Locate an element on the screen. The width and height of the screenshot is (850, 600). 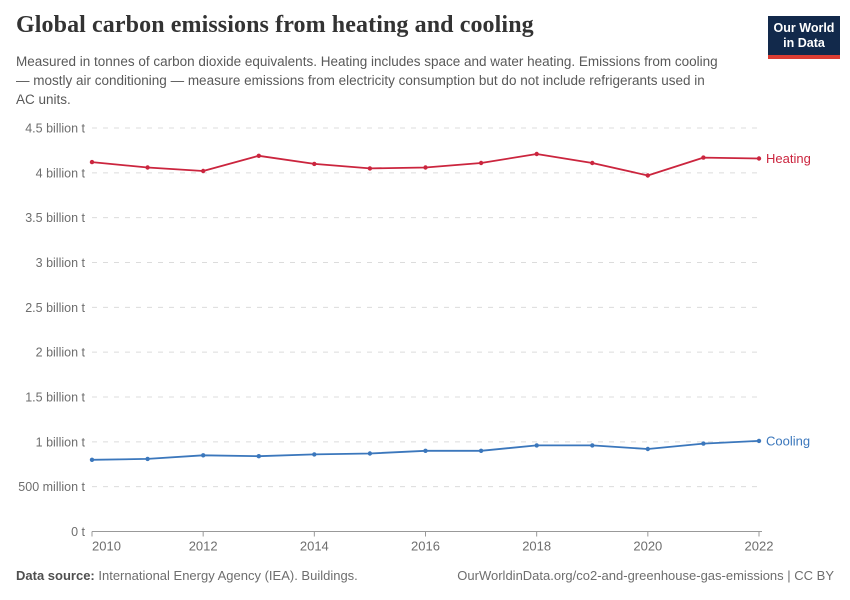
x-tick-label: 2022 is located at coordinates (759, 546).